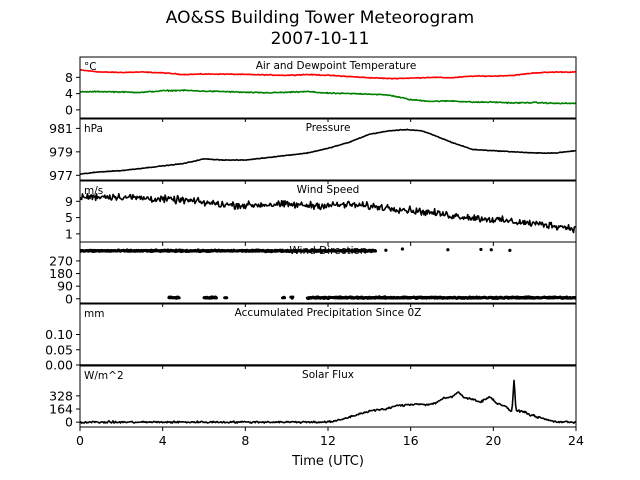  What do you see at coordinates (94, 314) in the screenshot?
I see `panel-unit-label: mm` at bounding box center [94, 314].